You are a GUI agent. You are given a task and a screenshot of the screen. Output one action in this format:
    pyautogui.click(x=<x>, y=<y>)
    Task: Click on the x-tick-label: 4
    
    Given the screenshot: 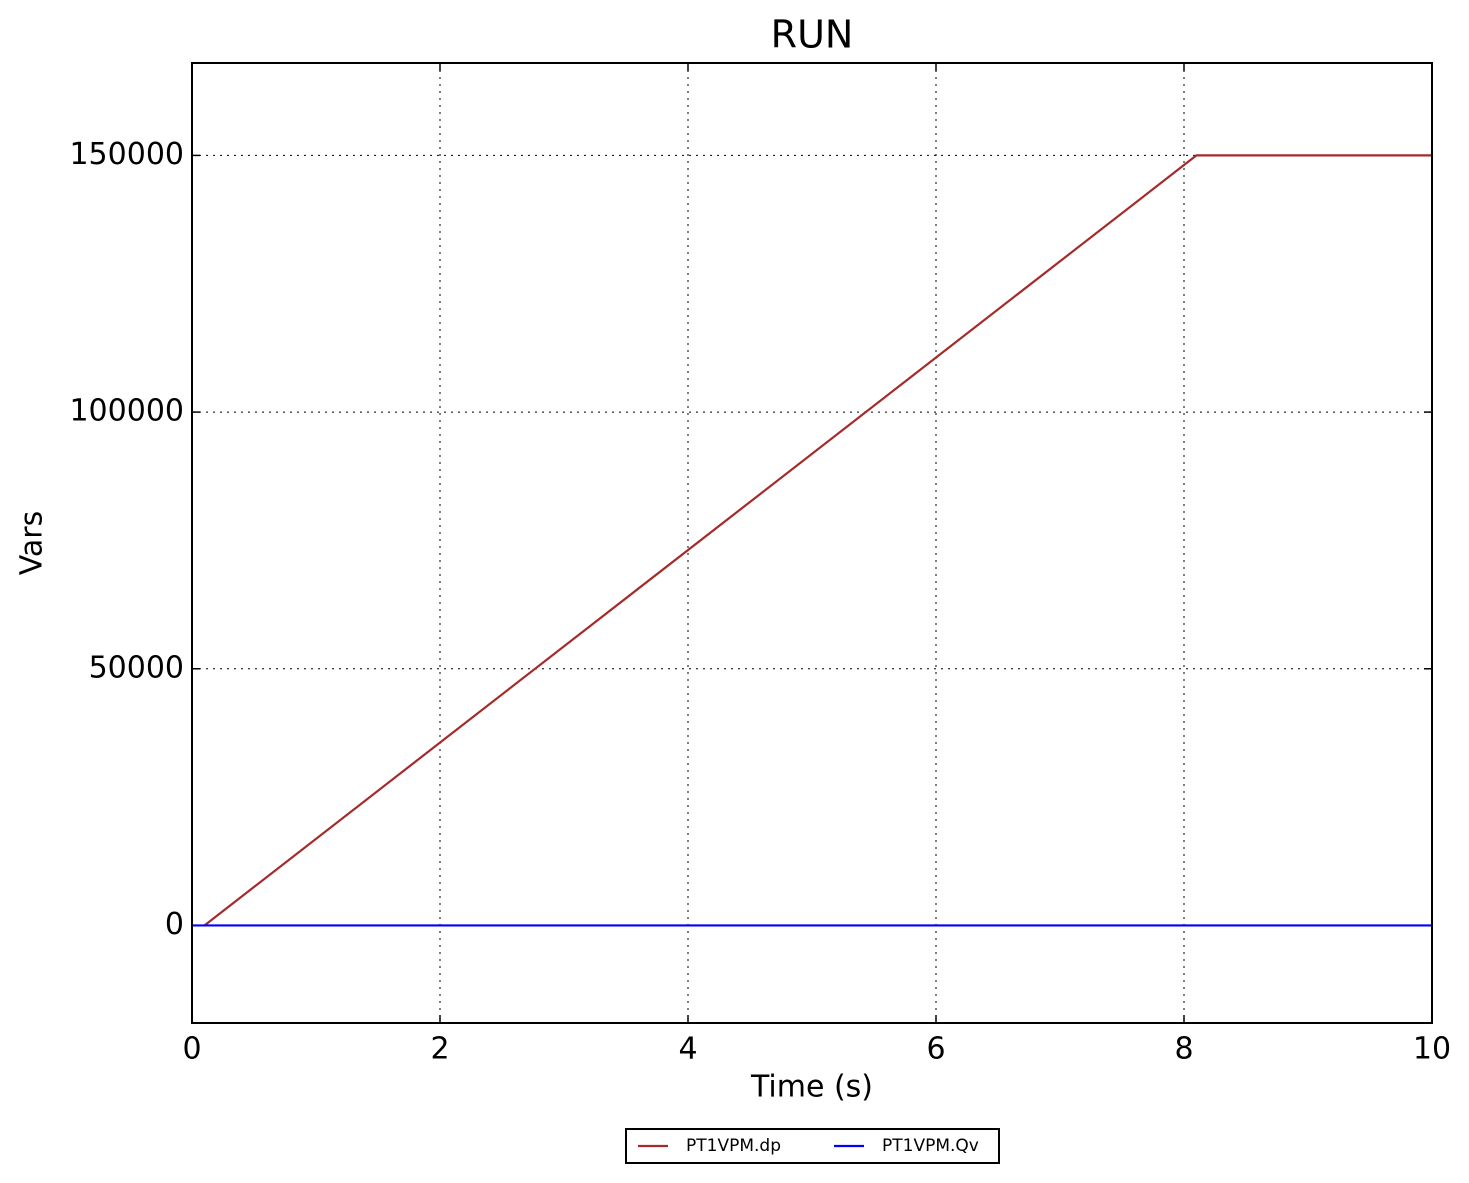 What is the action you would take?
    pyautogui.click(x=687, y=1049)
    